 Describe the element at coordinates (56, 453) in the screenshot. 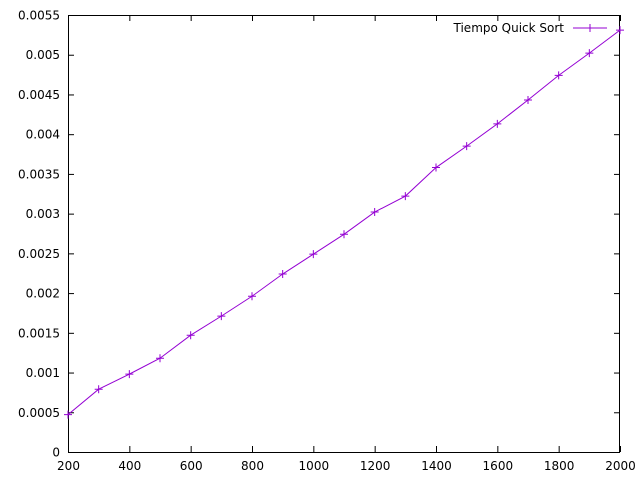

I see `y-tick-label: 0` at that location.